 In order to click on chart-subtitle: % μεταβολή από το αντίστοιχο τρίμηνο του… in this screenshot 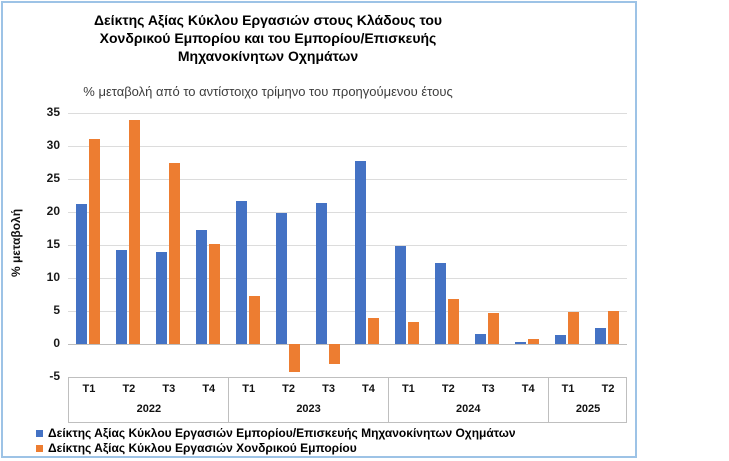, I will do `click(268, 91)`.